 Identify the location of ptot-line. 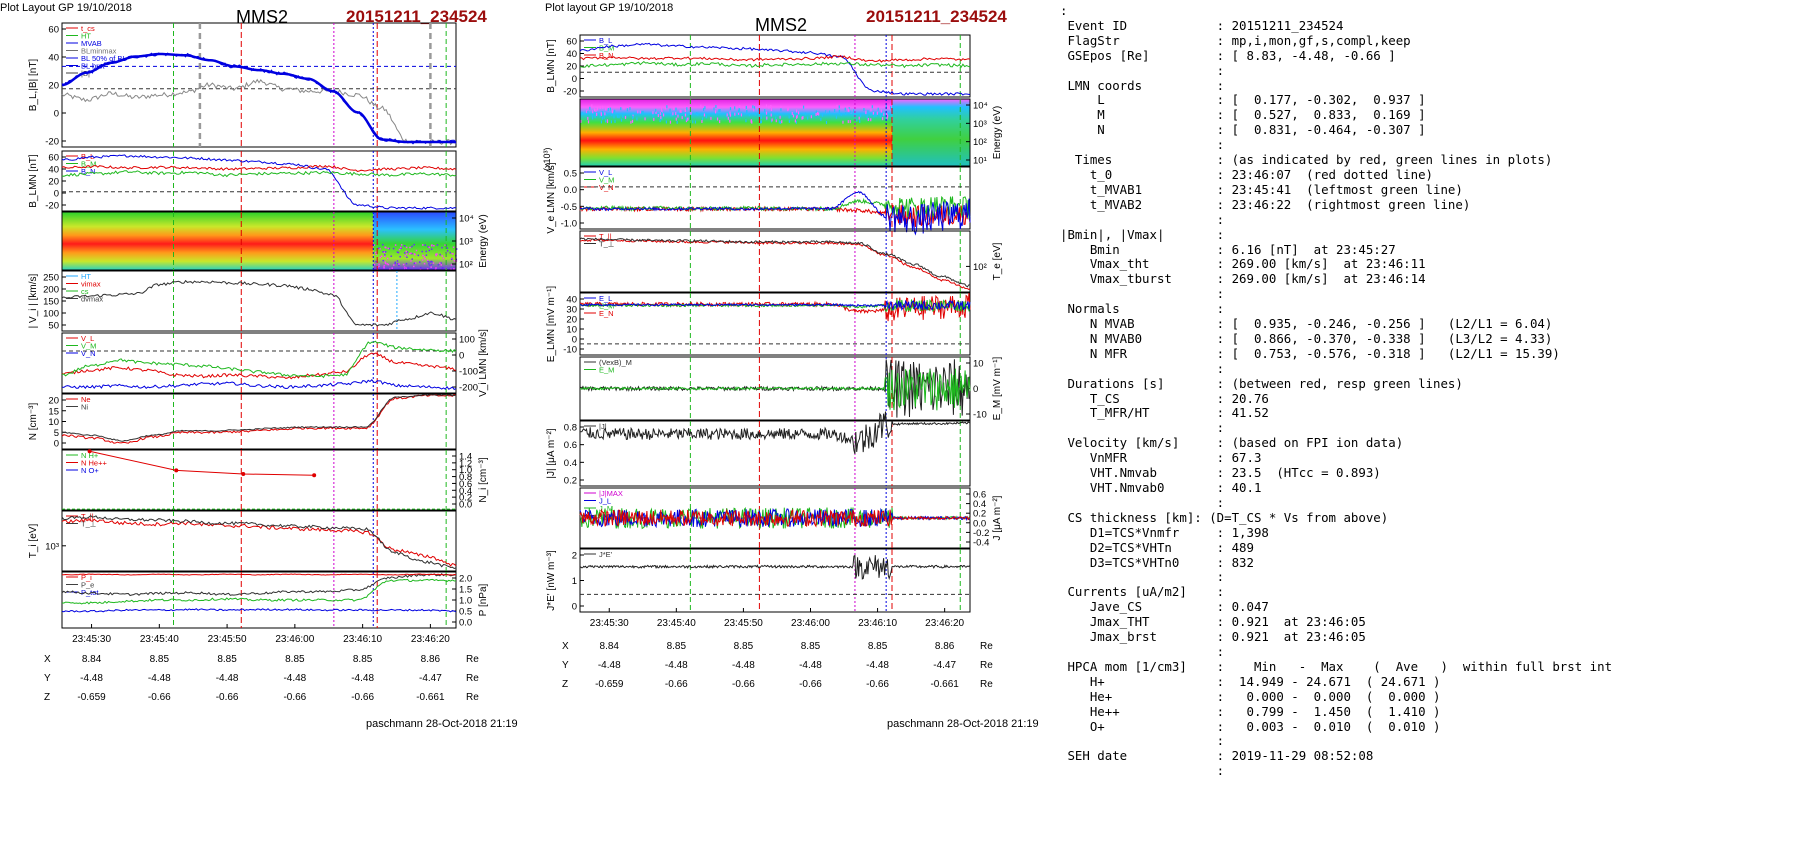
(259, 610).